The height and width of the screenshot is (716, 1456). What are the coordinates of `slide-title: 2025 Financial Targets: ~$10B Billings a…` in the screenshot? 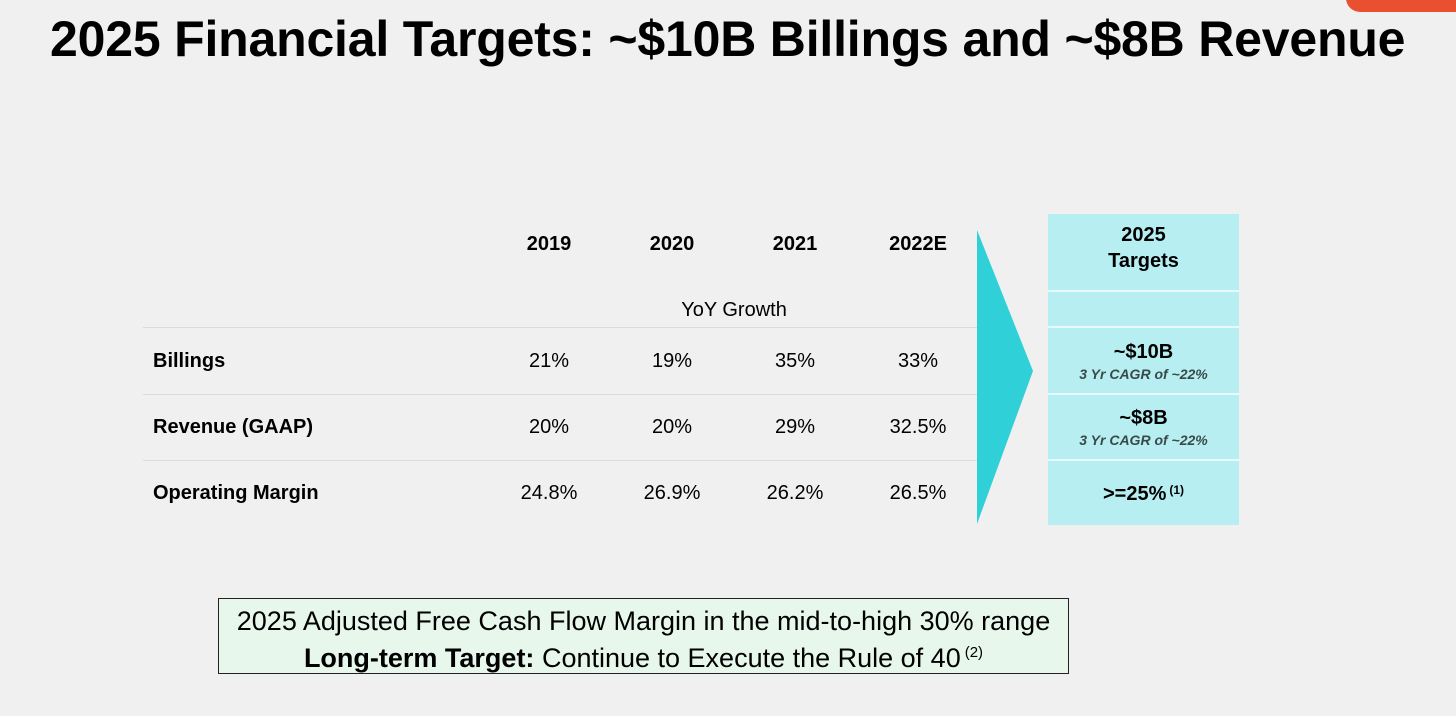 It's located at (728, 39).